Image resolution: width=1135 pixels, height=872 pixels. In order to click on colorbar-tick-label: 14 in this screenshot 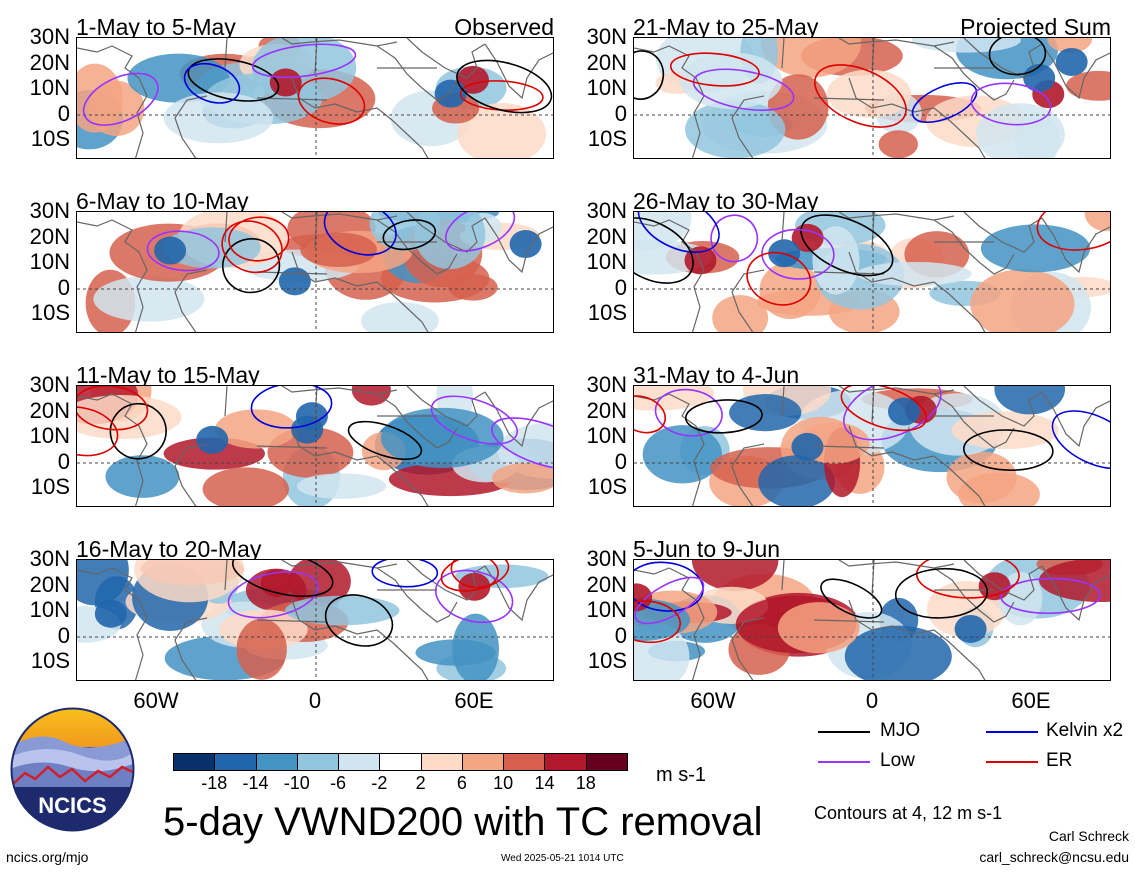, I will do `click(544, 783)`.